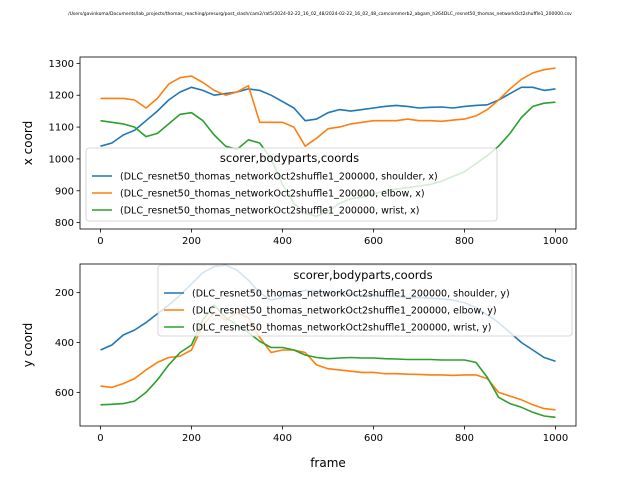  I want to click on y-tick-label: 1100, so click(61, 128).